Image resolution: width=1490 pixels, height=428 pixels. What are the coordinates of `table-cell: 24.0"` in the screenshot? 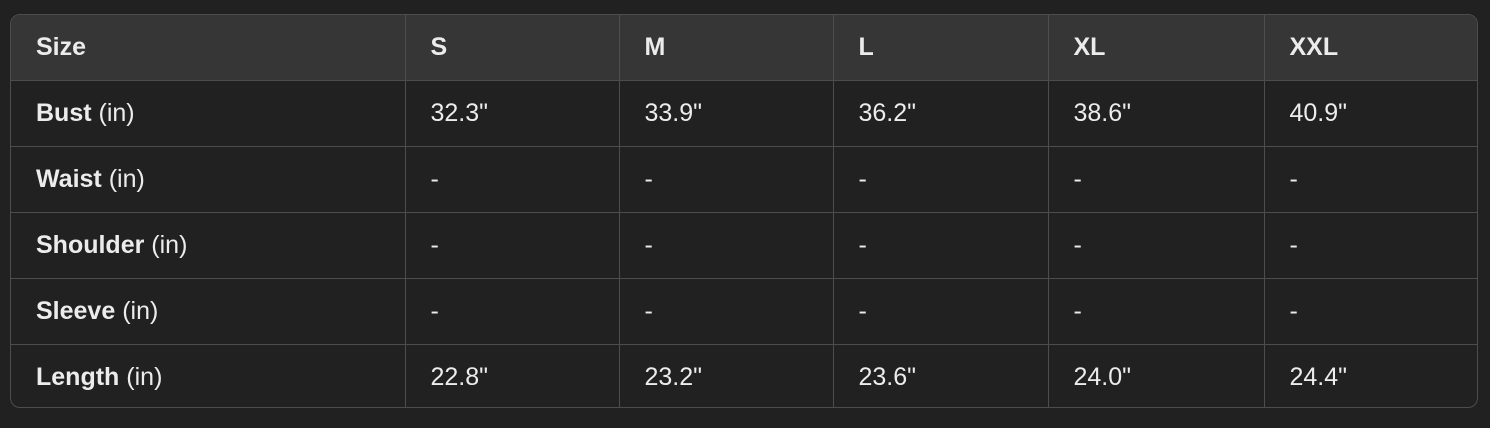 It's located at (1156, 375).